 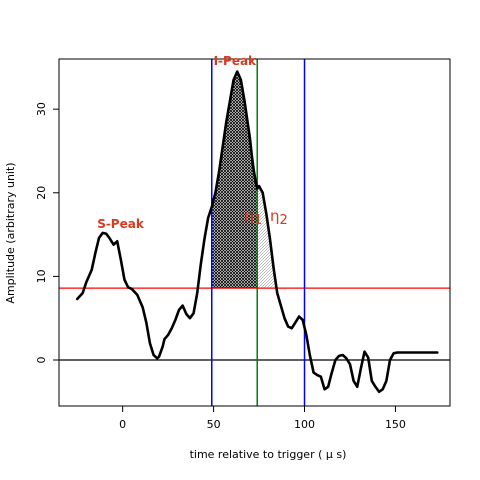 What do you see at coordinates (41, 109) in the screenshot?
I see `y-tick-label: 30` at bounding box center [41, 109].